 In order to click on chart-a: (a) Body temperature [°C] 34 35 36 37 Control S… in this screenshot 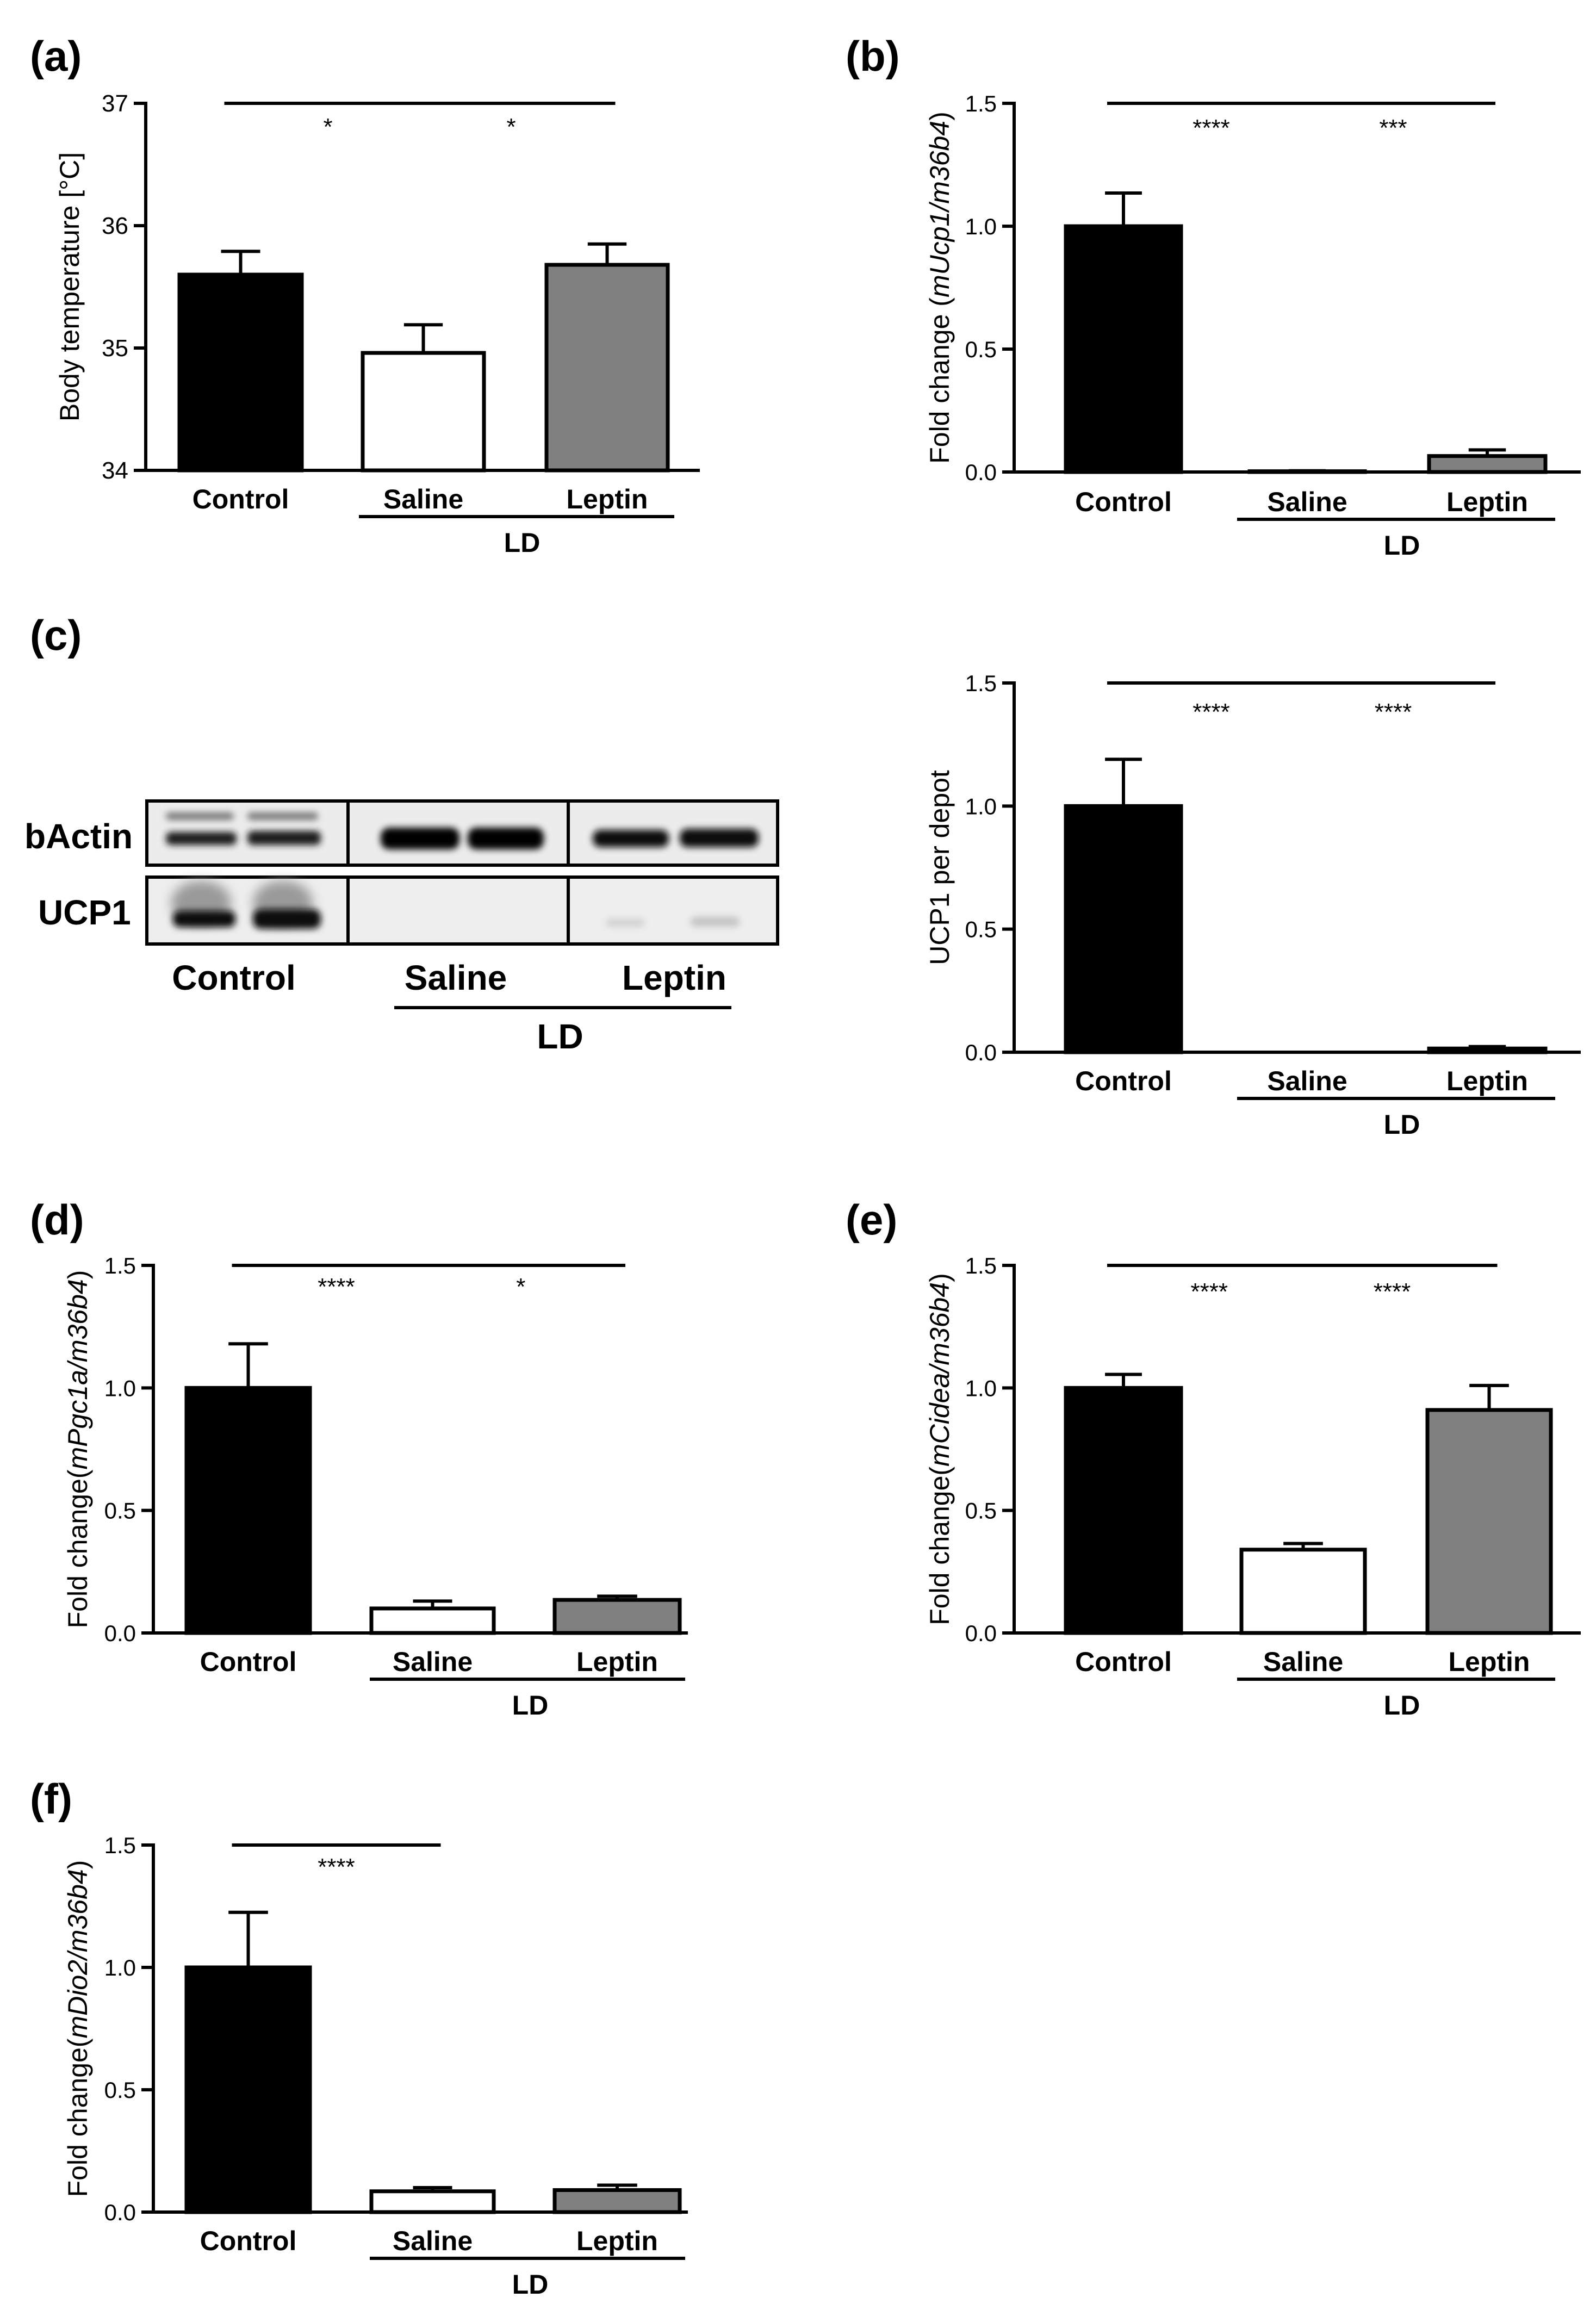, I will do `click(365, 295)`.